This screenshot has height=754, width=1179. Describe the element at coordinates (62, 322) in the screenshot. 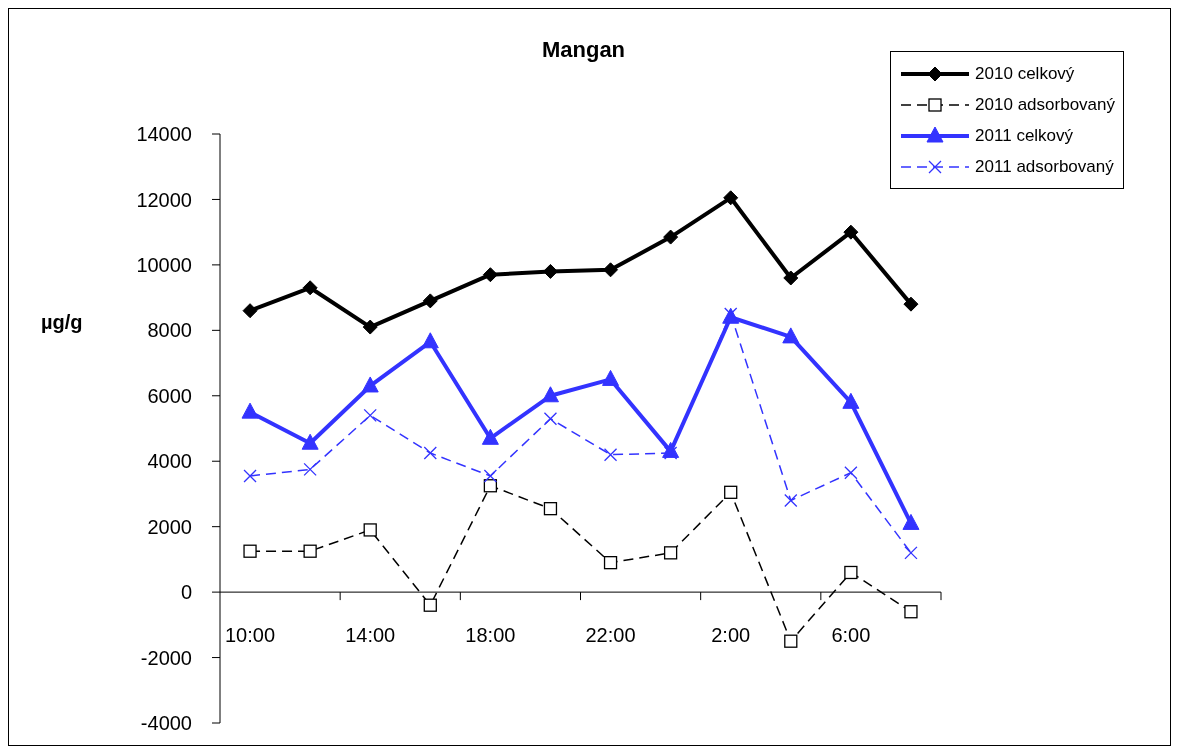

I see `y-axis-title: µg/g` at that location.